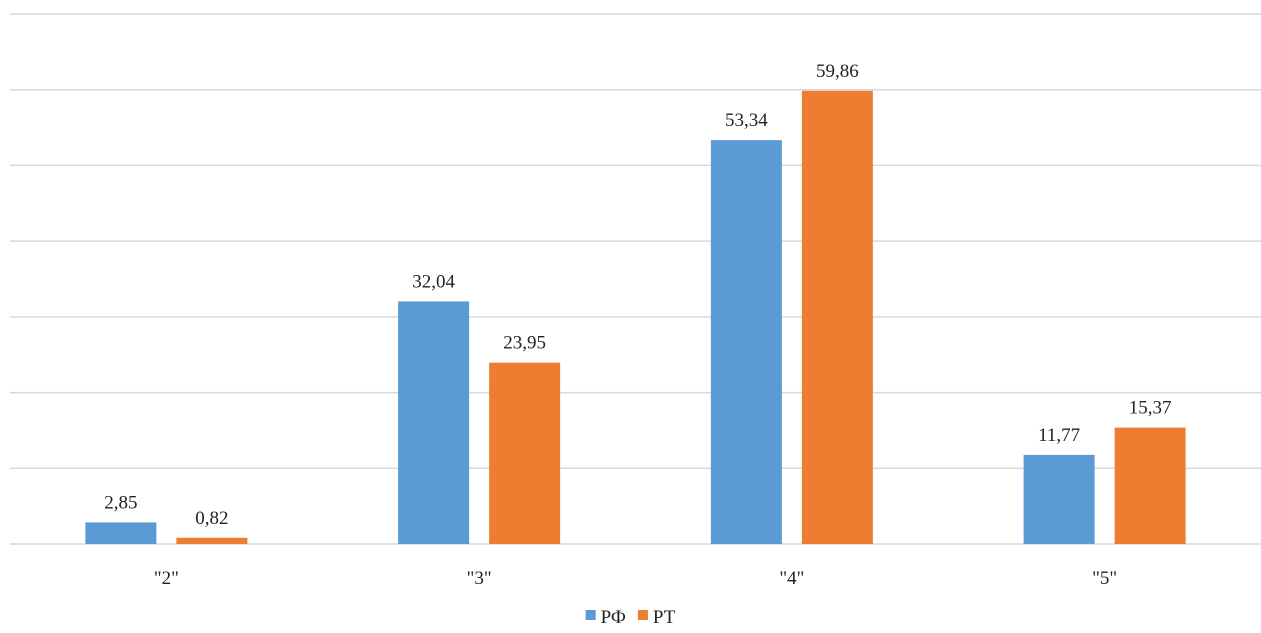 This screenshot has height=633, width=1261. Describe the element at coordinates (211, 518) in the screenshot. I see `data-label: 0,82` at that location.